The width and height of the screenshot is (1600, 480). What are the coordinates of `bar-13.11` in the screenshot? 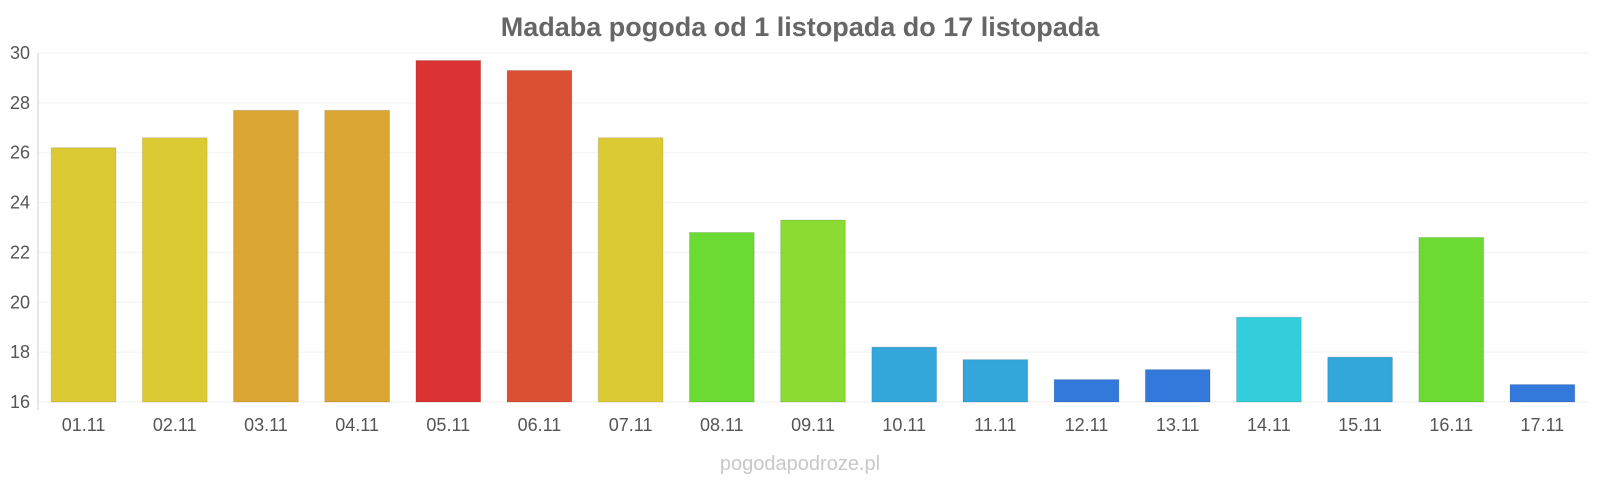 It's located at (1177, 386).